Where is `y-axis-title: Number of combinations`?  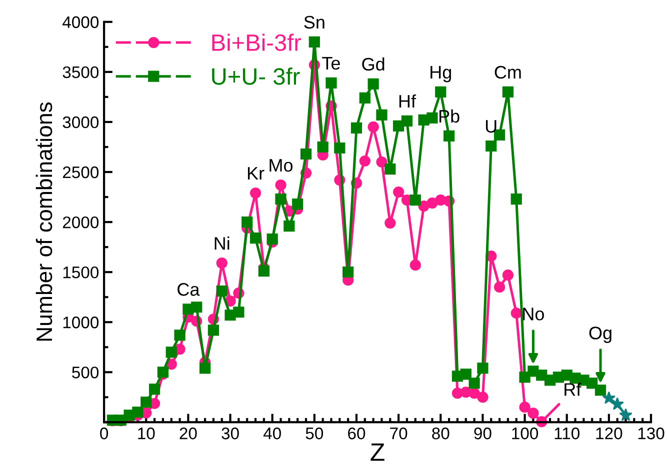
y-axis-title: Number of combinations is located at coordinates (44, 221).